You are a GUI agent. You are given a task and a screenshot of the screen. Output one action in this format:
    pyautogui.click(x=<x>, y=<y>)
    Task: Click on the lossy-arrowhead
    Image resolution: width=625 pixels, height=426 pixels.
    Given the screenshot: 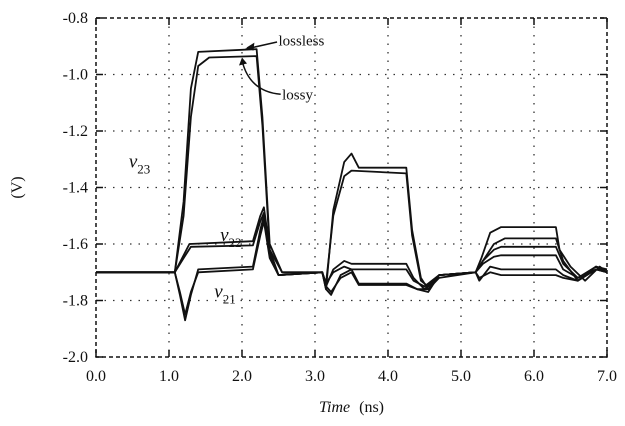 What is the action you would take?
    pyautogui.click(x=243, y=61)
    